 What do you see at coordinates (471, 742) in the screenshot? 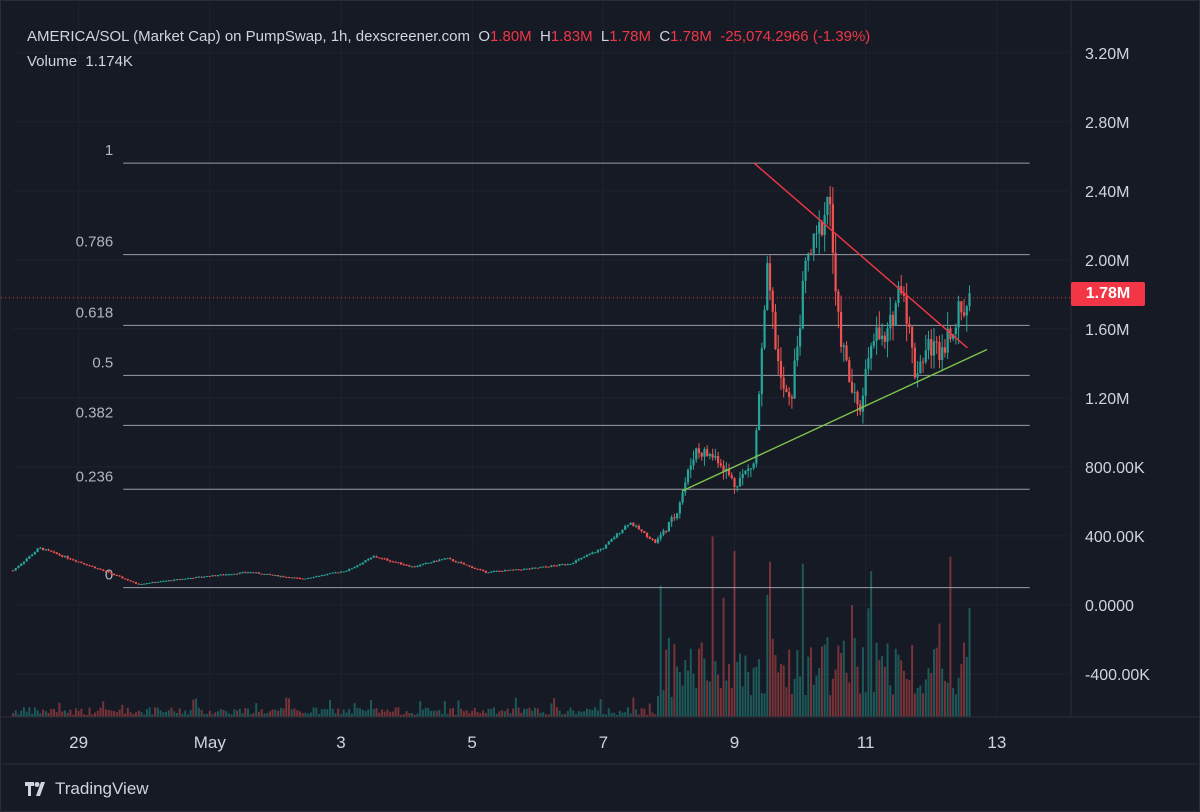
I see `x-tick-label: 5` at bounding box center [471, 742].